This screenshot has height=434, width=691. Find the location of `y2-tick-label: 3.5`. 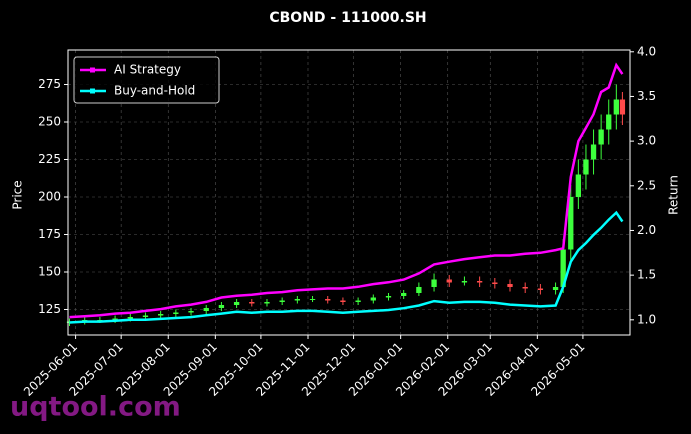

y2-tick-label: 3.5 is located at coordinates (646, 96).